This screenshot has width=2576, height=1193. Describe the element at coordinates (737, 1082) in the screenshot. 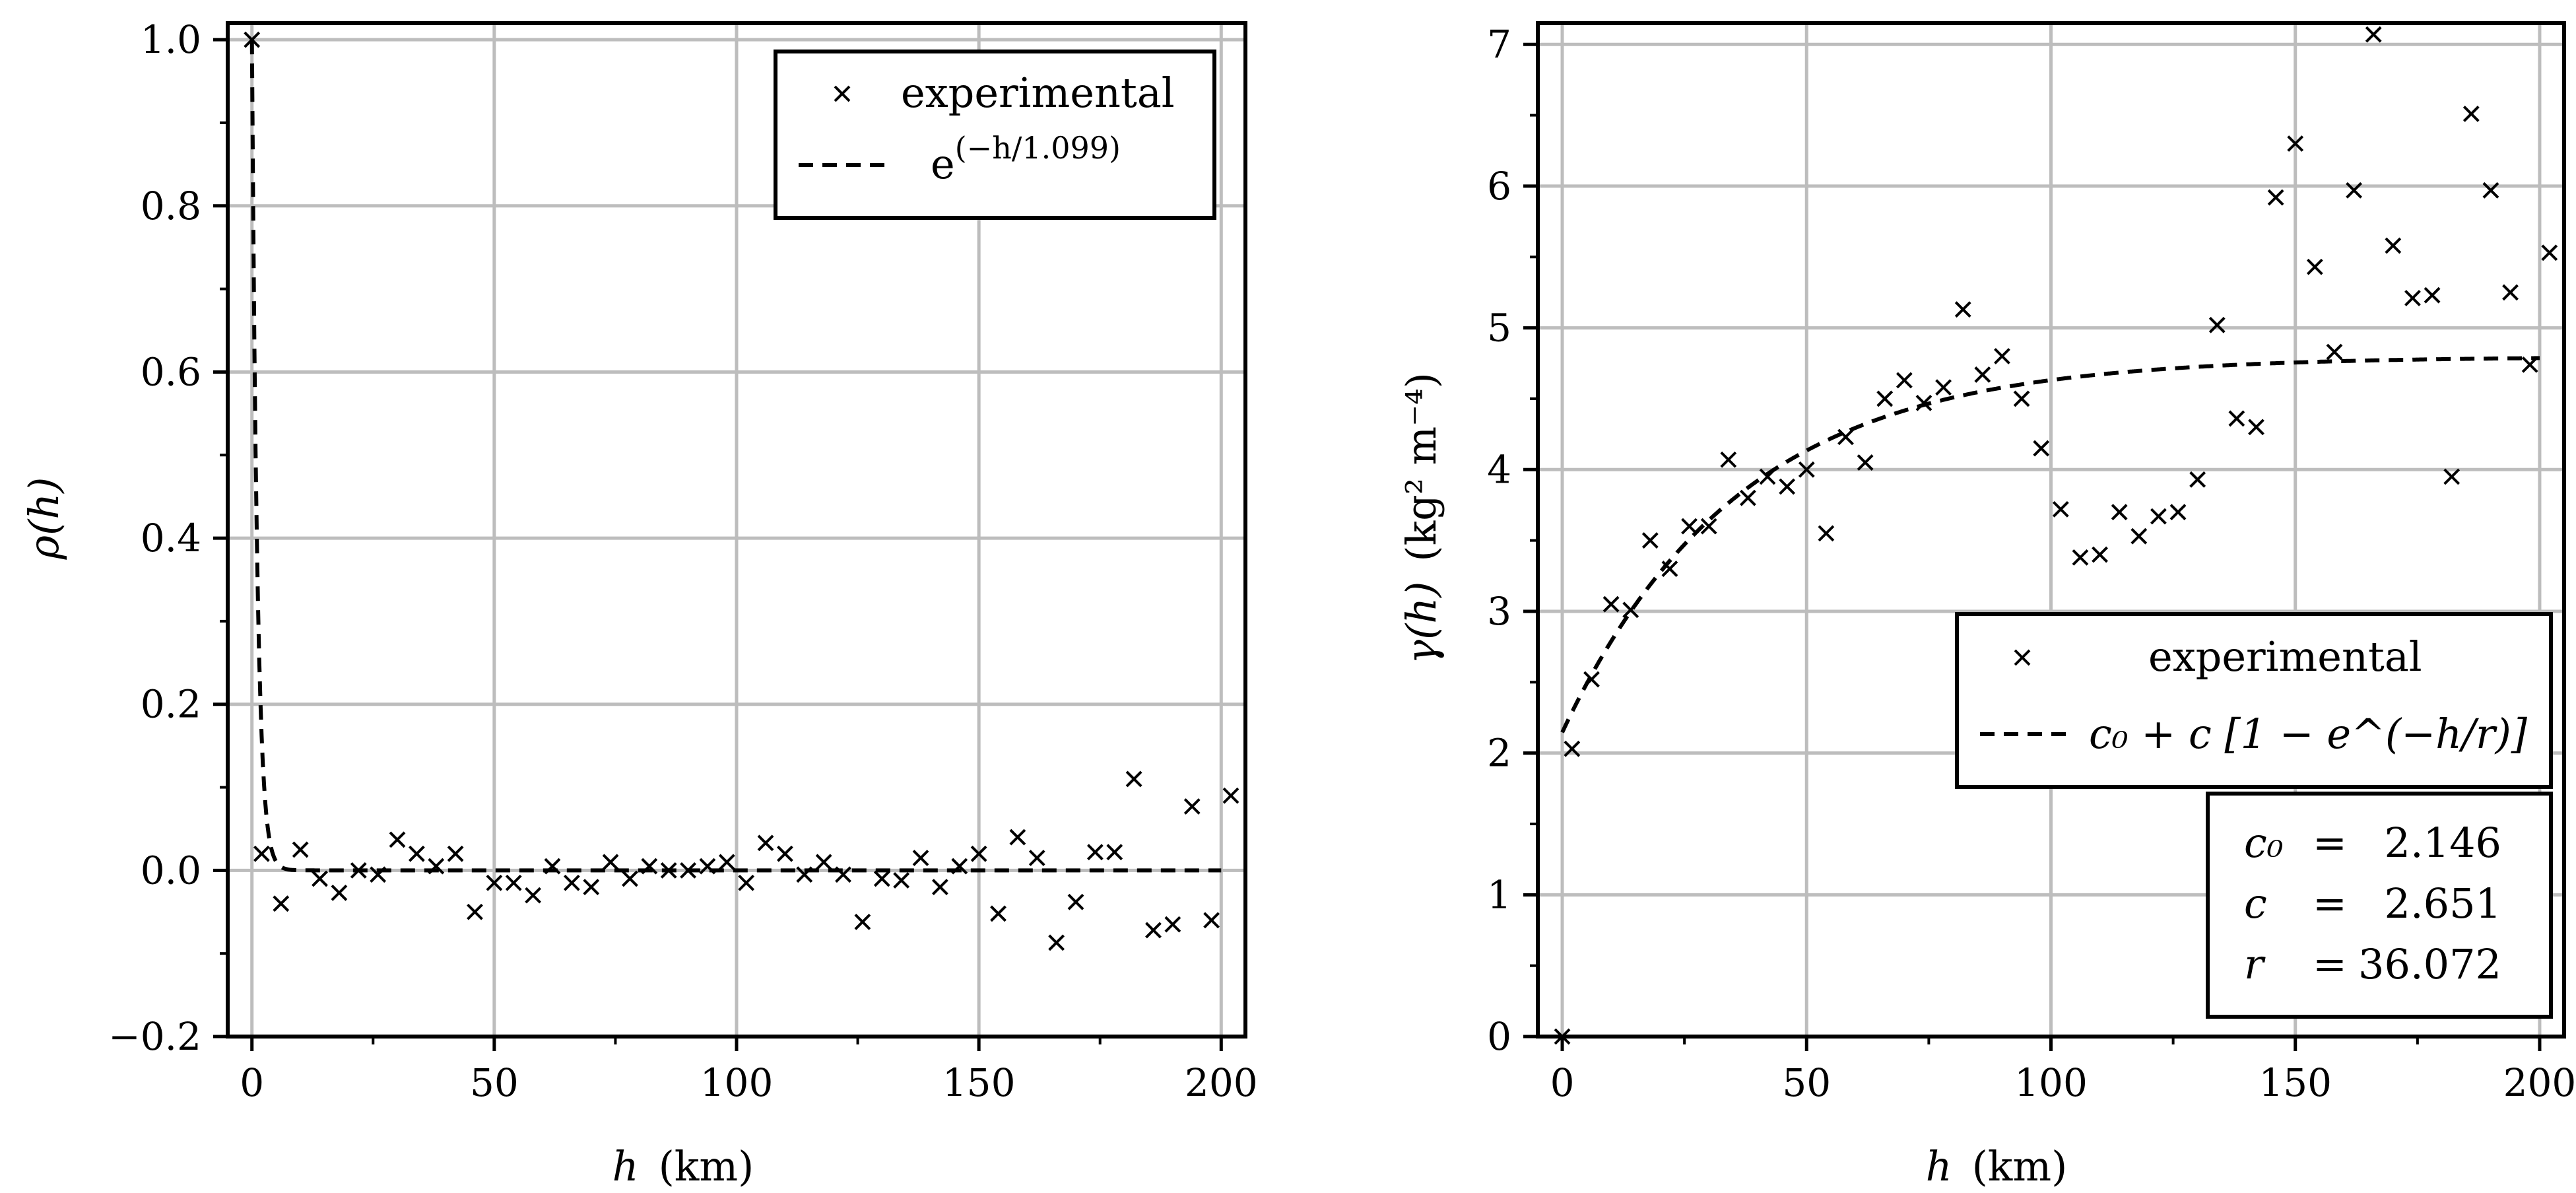

I see `left-x-tick-label-100: 100` at that location.